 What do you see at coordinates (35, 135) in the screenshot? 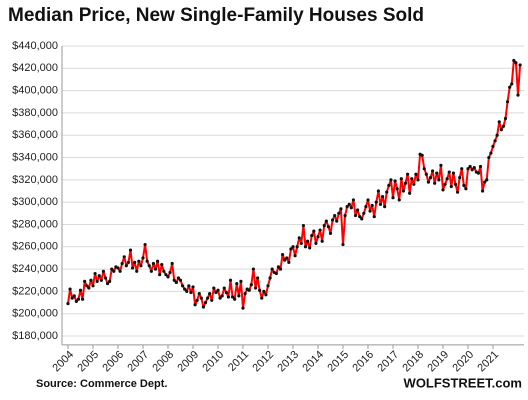
I see `y-tick-label: $360,000` at bounding box center [35, 135].